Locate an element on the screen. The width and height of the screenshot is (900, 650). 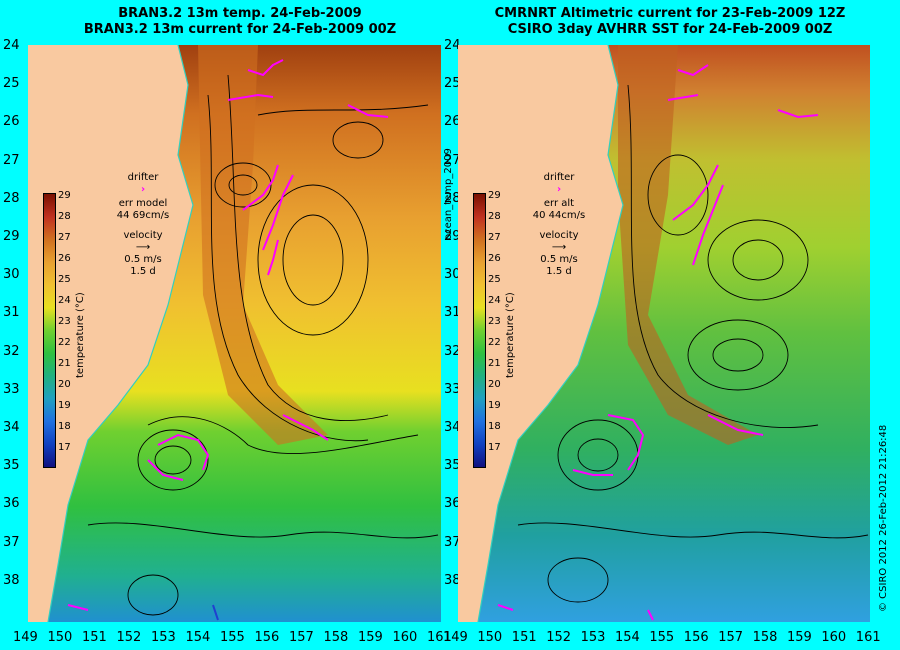
latitude-label: 34 is located at coordinates (452, 427).